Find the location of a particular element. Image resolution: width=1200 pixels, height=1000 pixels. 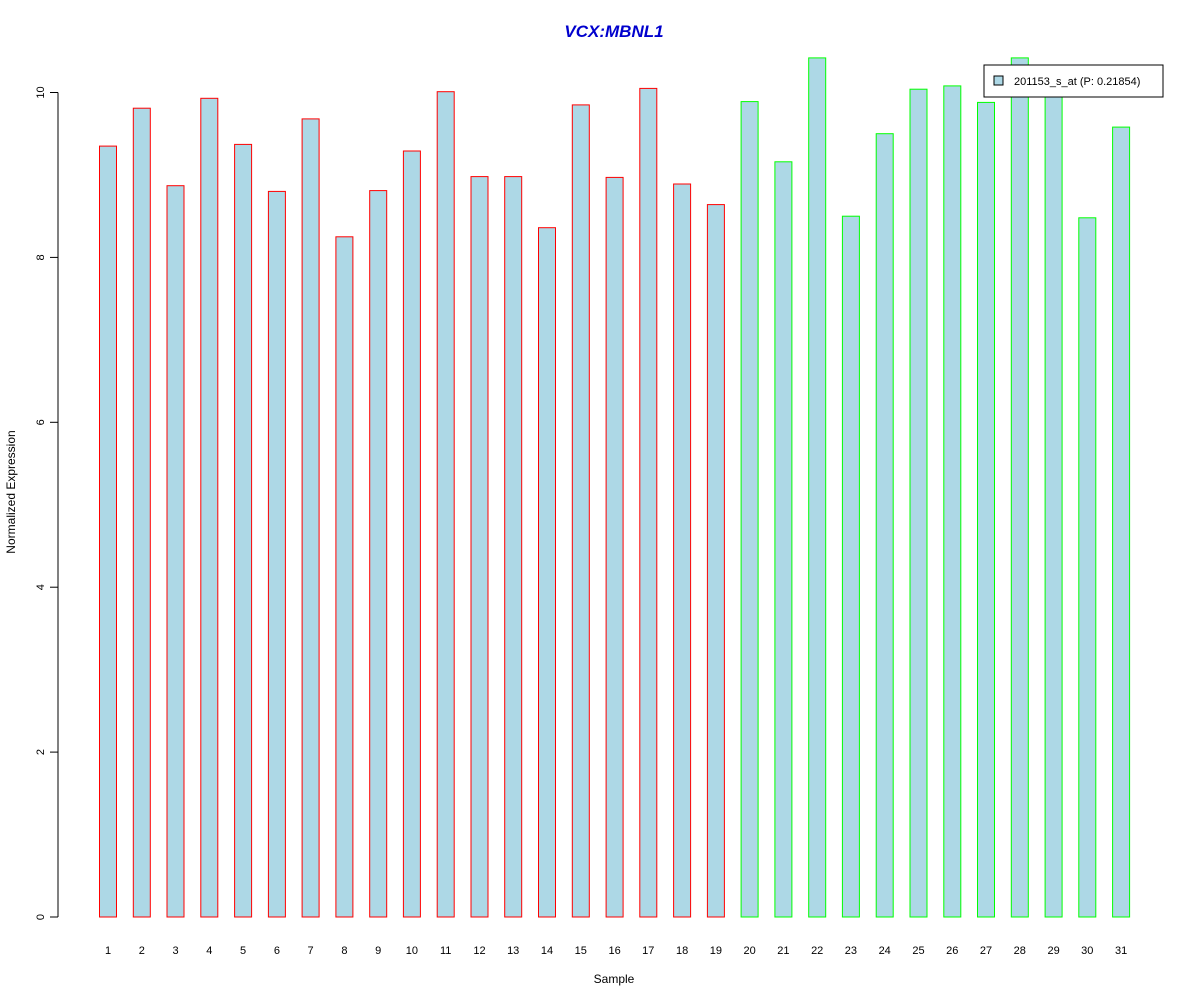

legend-swatch is located at coordinates (998, 80).